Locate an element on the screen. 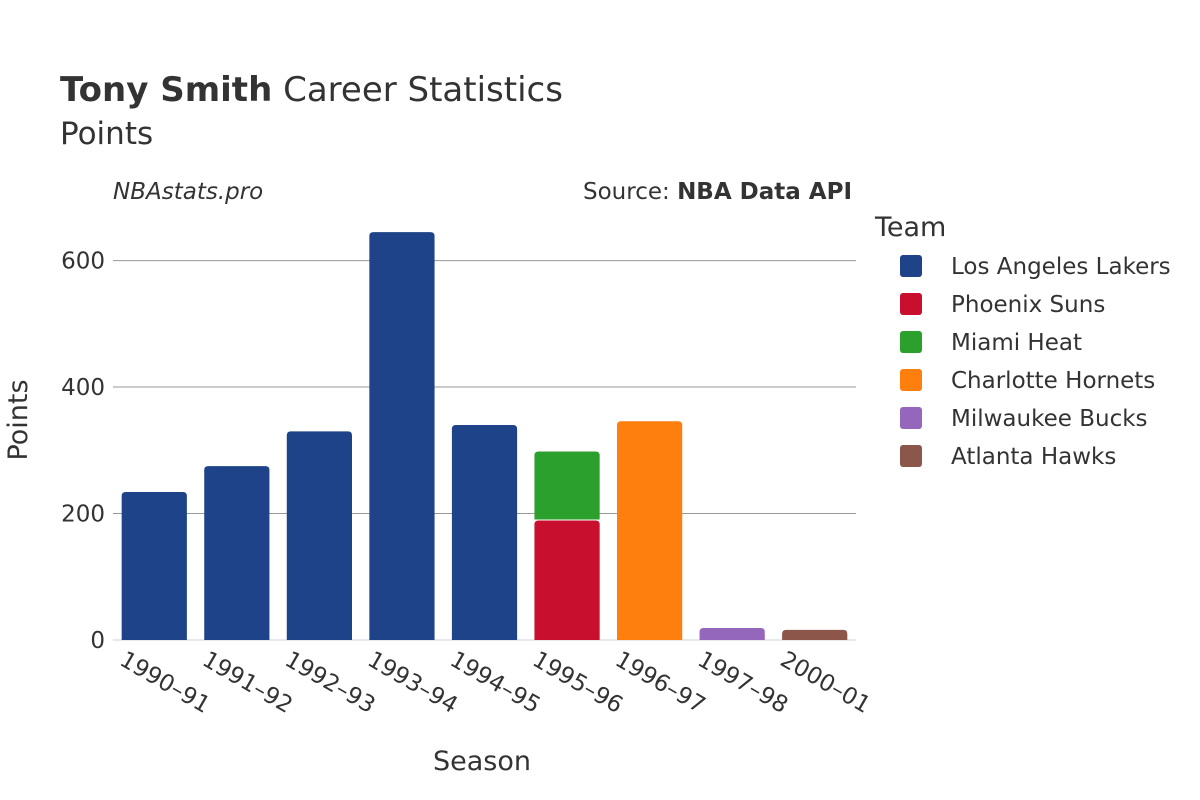  legend-swatch-phoenix-suns is located at coordinates (911, 304).